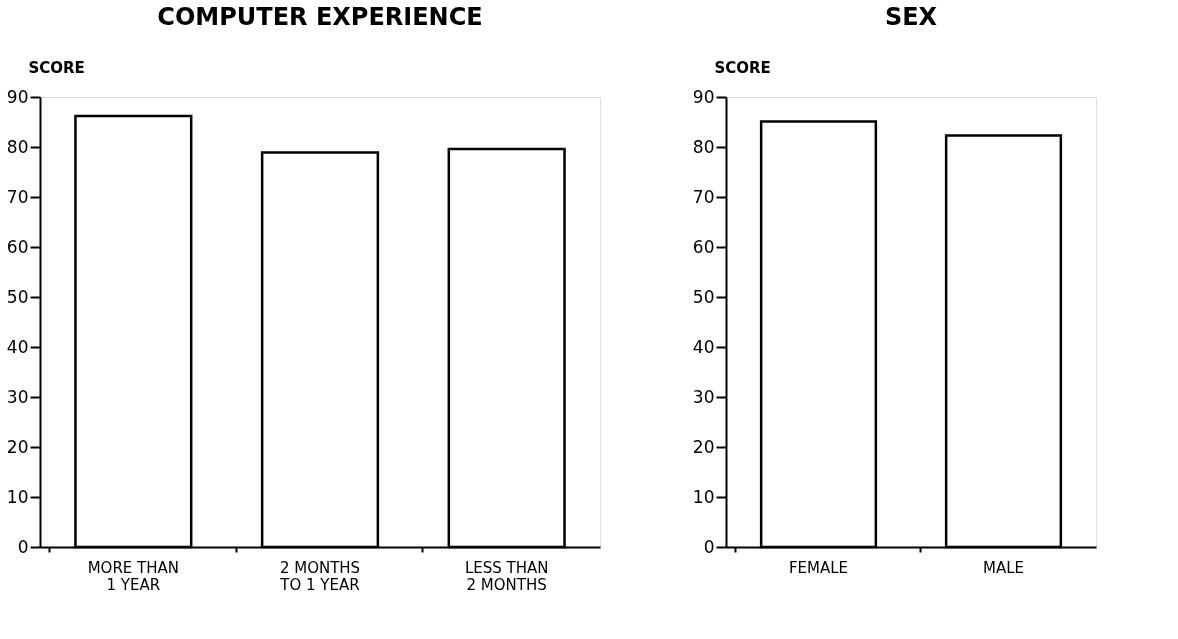  What do you see at coordinates (911, 17) in the screenshot?
I see `chart-title: SEX` at bounding box center [911, 17].